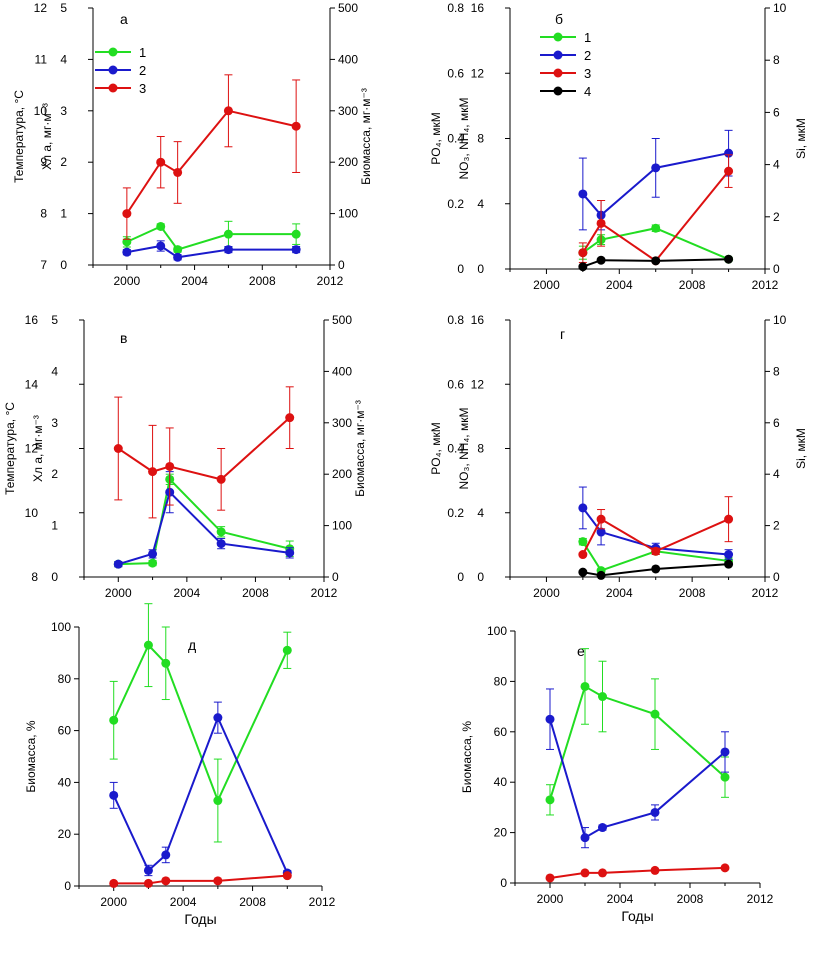  I want to click on y-right-tick-label: 2, so click(776, 217).